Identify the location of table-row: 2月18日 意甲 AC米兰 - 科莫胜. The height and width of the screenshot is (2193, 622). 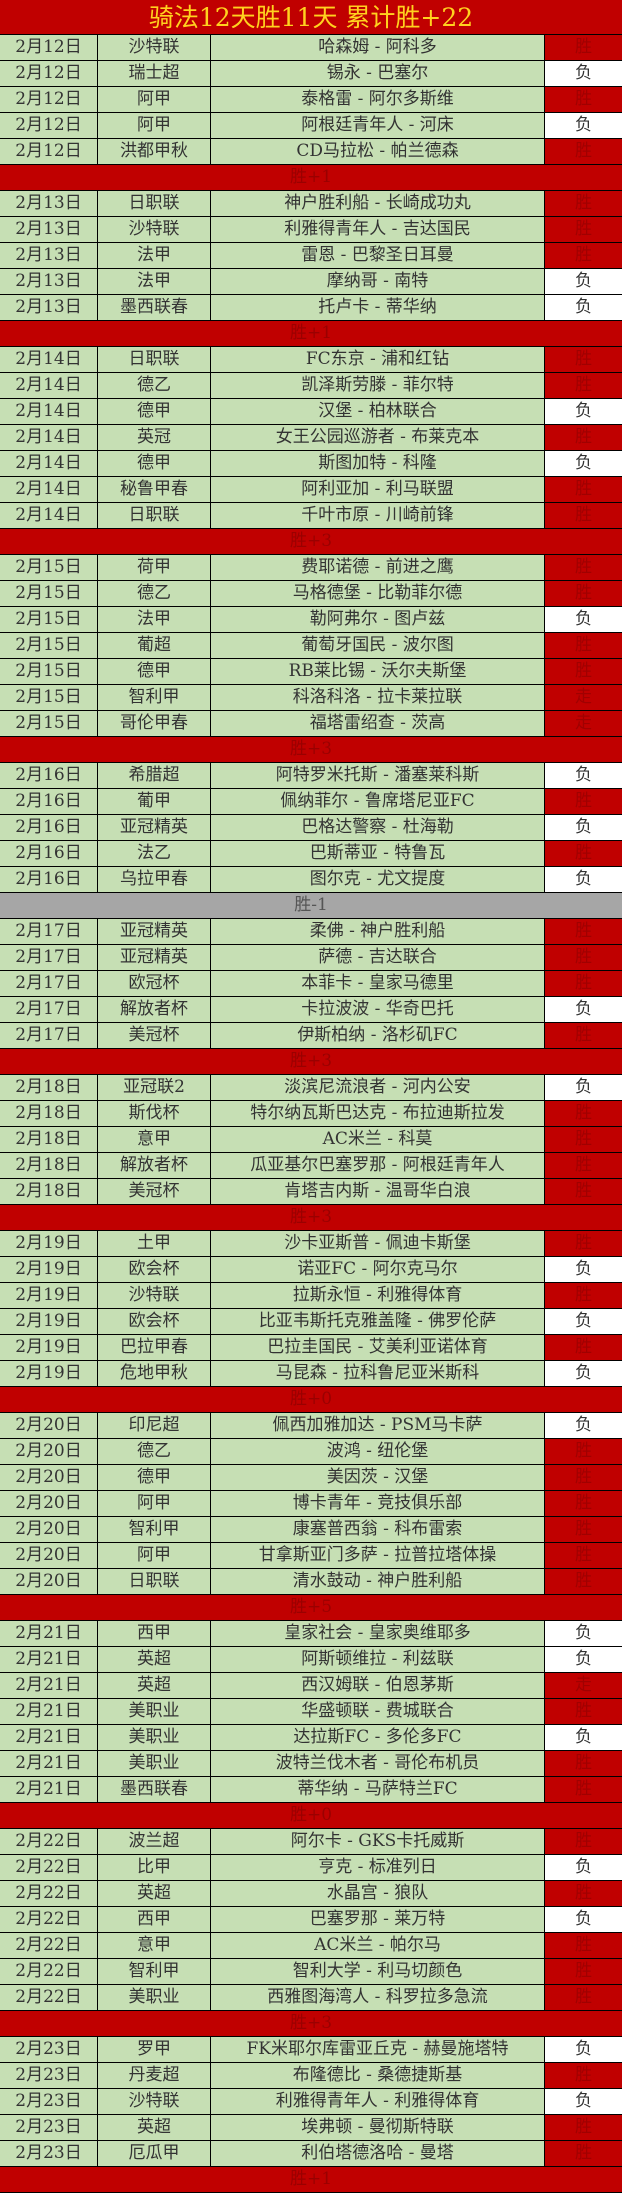
(311, 1140).